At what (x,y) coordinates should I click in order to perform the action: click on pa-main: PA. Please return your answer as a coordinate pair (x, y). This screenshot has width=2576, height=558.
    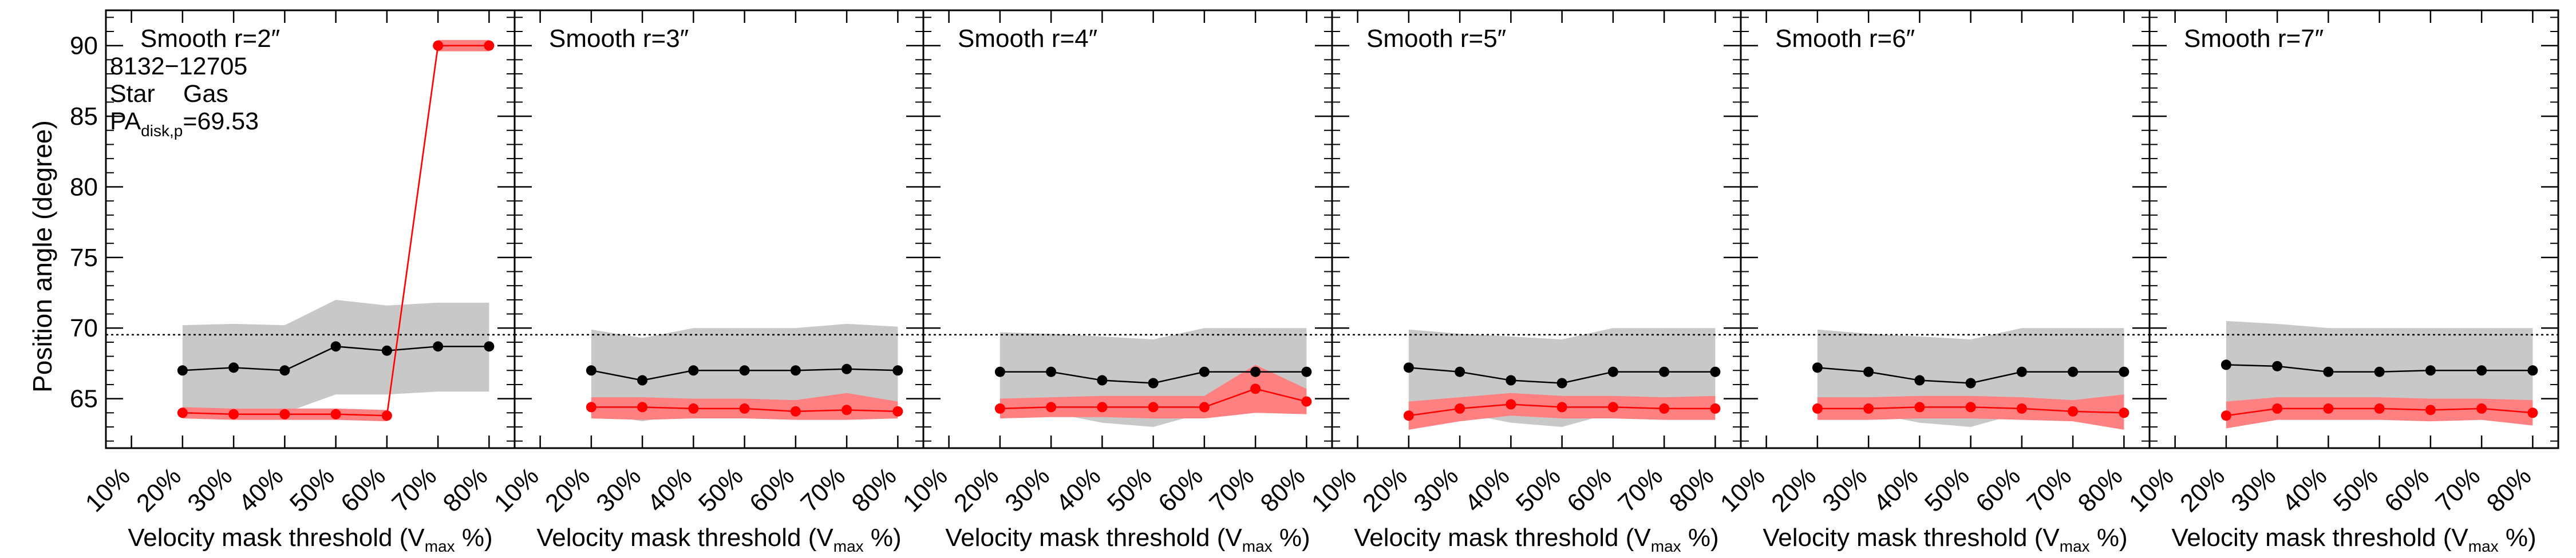
    Looking at the image, I should click on (125, 121).